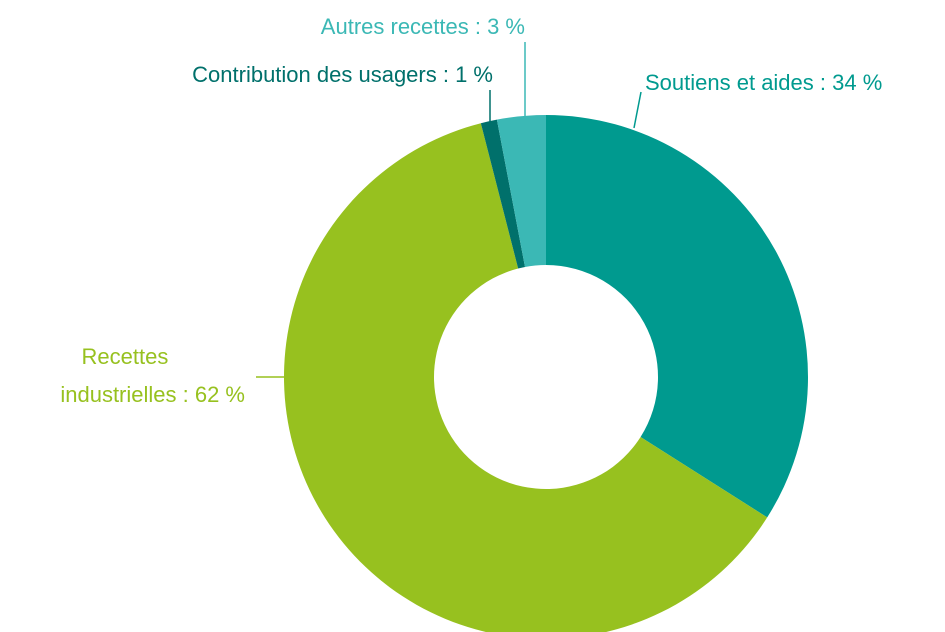  I want to click on segment-label: Autres recettes : 3 %, so click(423, 26).